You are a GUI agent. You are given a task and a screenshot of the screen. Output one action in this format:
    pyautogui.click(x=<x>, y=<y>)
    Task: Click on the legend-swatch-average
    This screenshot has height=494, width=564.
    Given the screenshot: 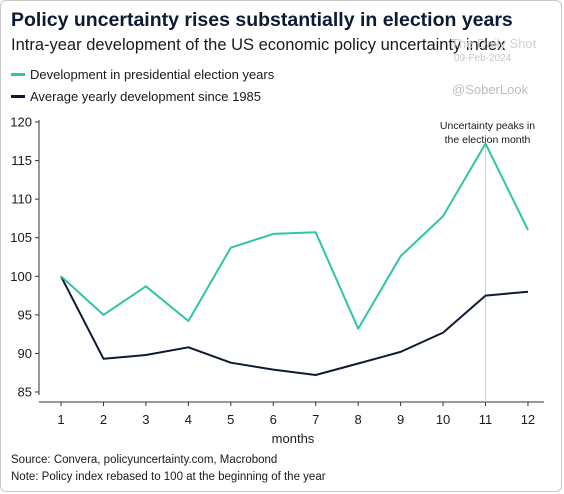 What is the action you would take?
    pyautogui.click(x=18, y=96)
    